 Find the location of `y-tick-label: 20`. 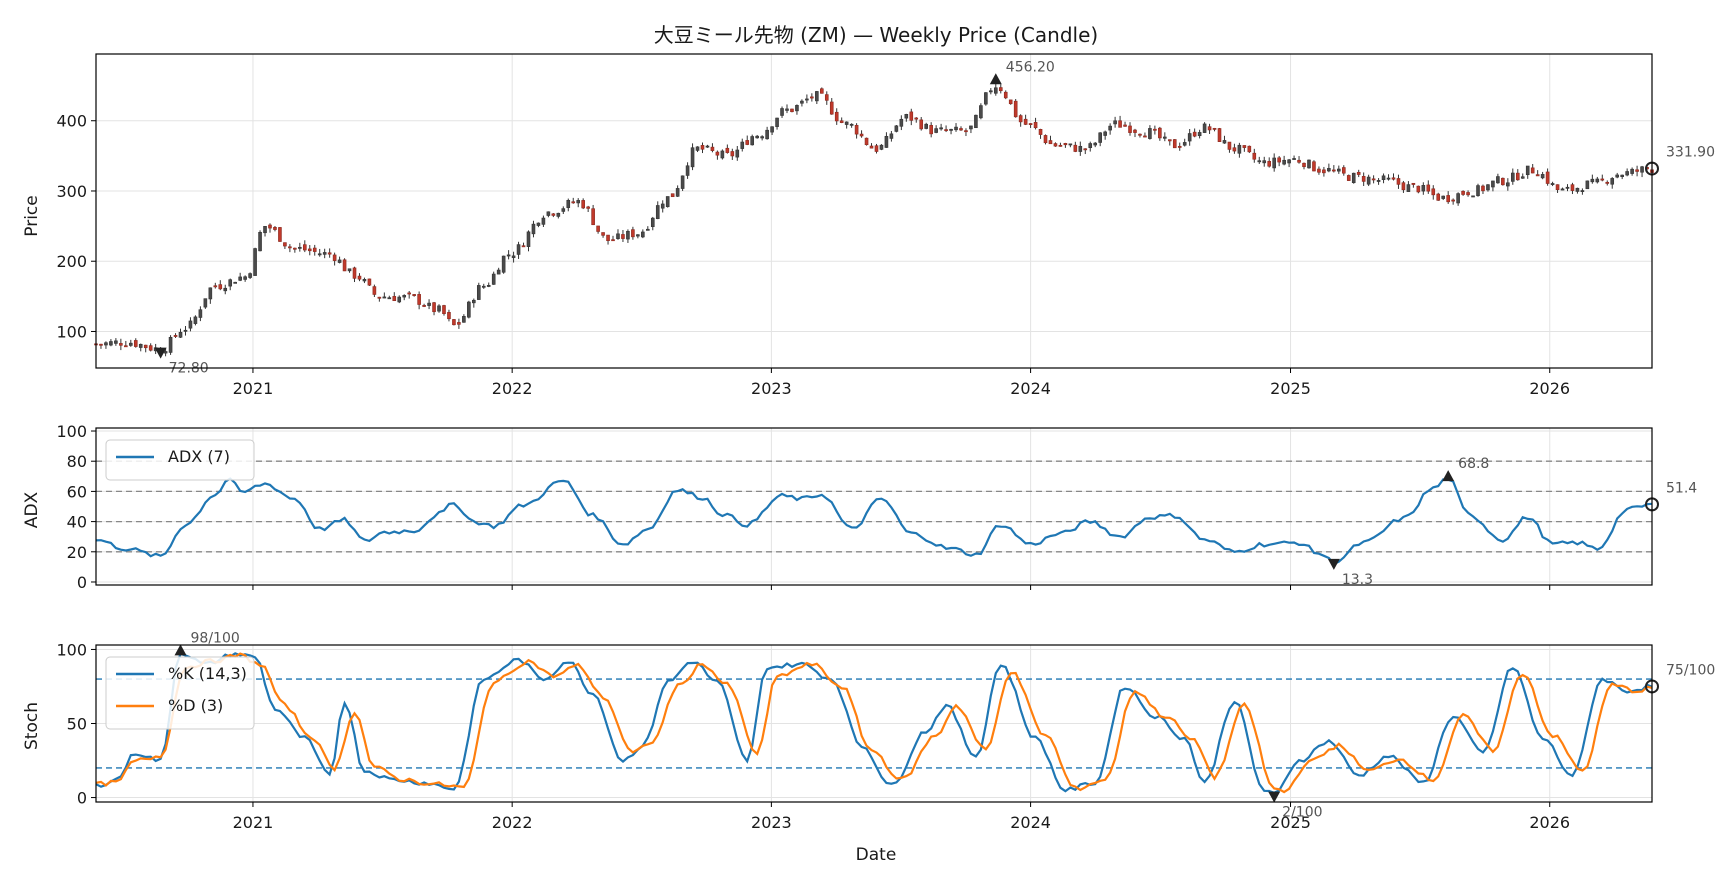

y-tick-label: 20 is located at coordinates (77, 552).